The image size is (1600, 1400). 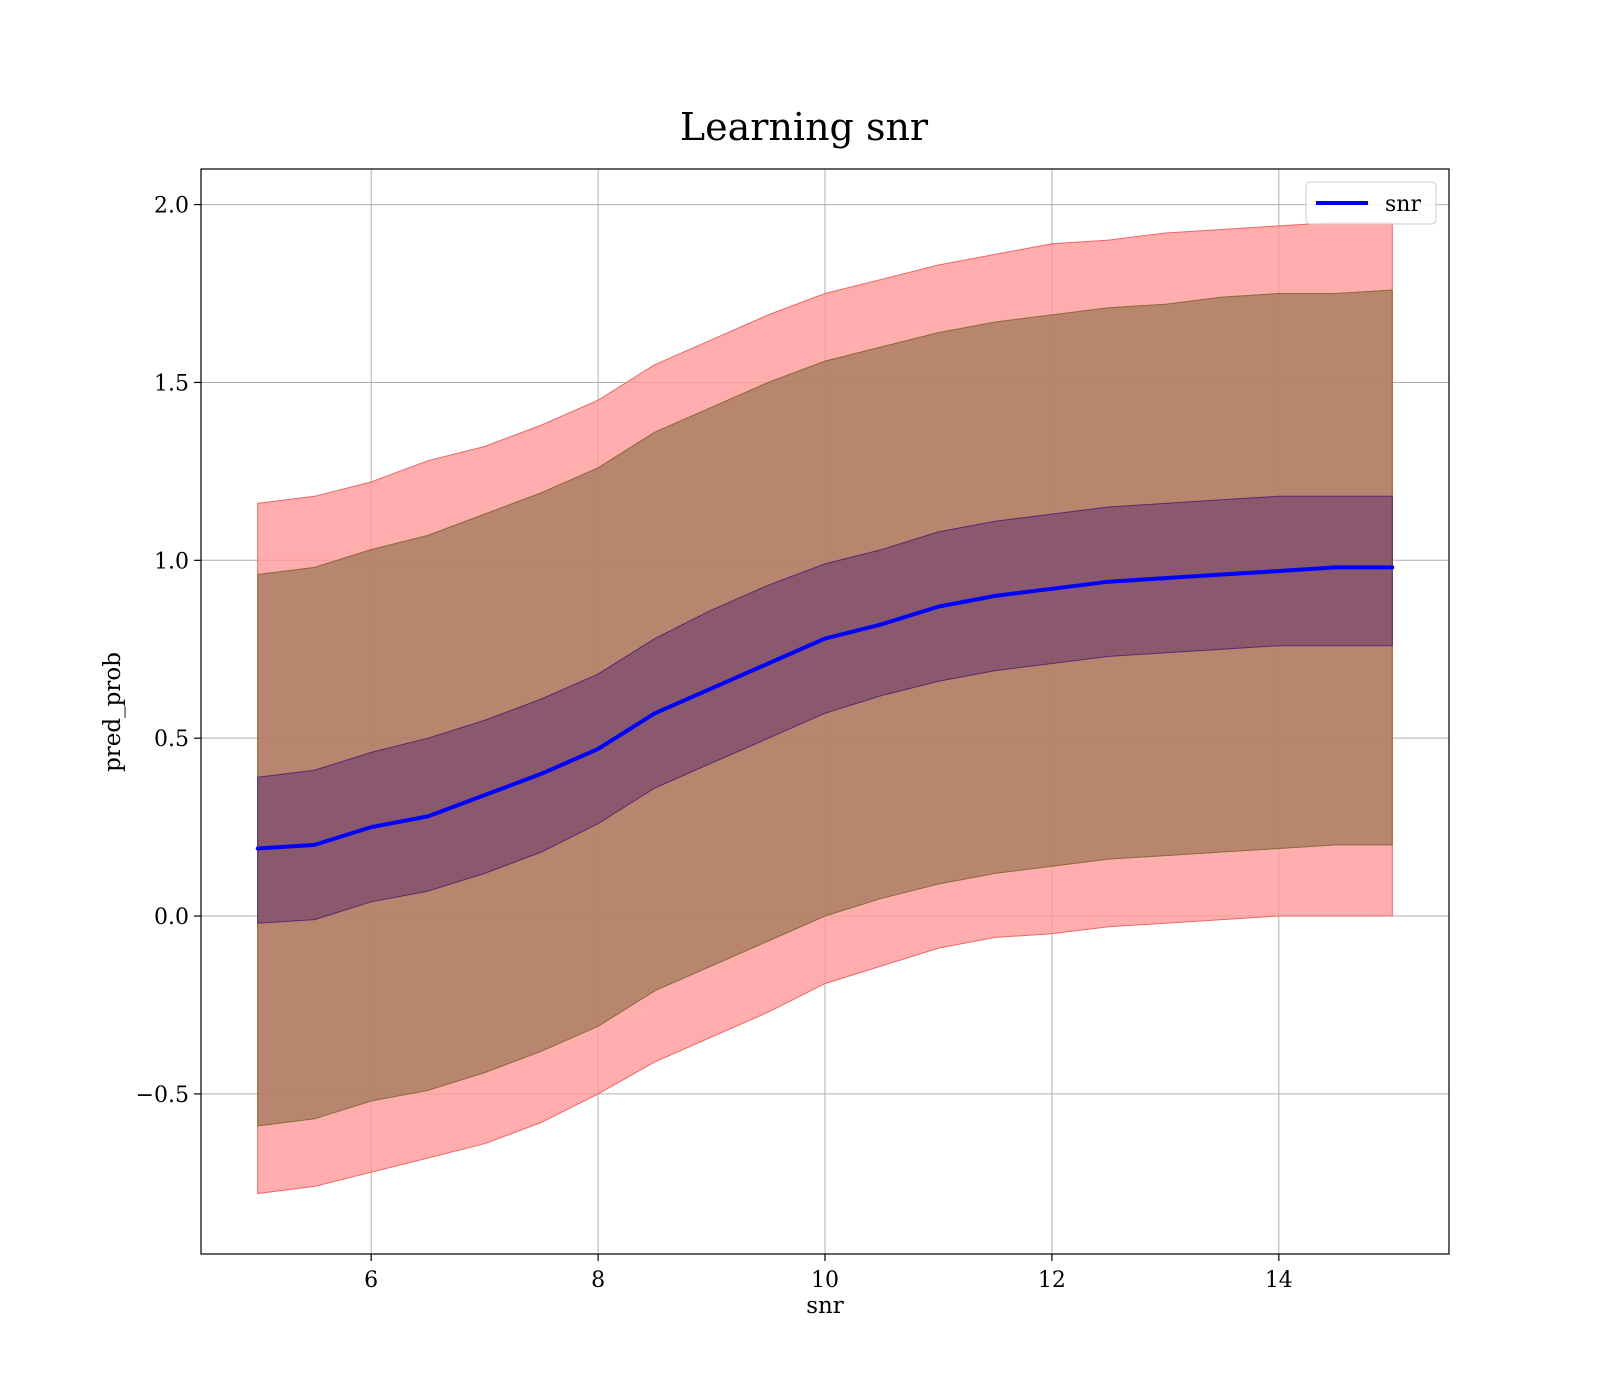 I want to click on y-tick-label-5: 2.0, so click(x=171, y=206).